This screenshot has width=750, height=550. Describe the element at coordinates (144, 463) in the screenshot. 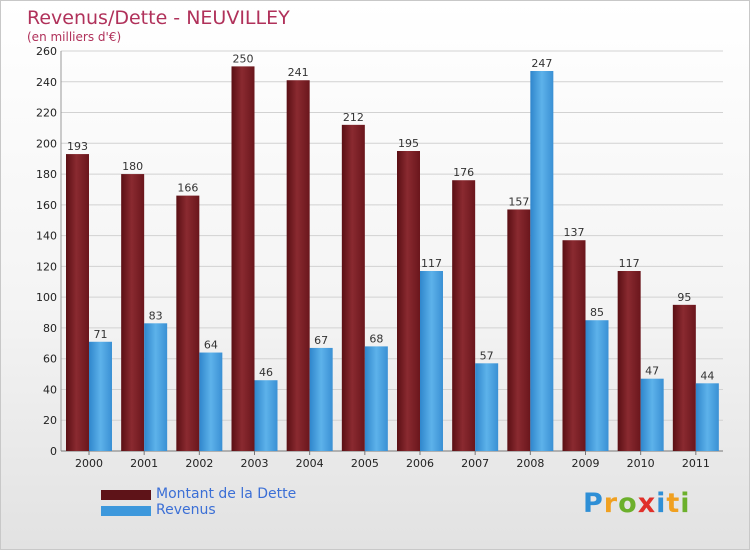

I see `x-tick-label: 2001` at that location.